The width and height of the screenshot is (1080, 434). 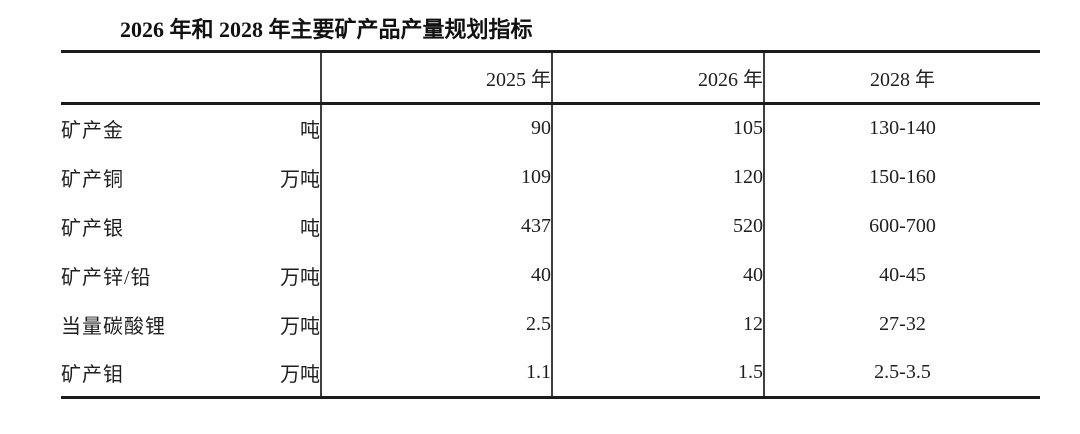 I want to click on cell-2026: 1.5, so click(x=657, y=373).